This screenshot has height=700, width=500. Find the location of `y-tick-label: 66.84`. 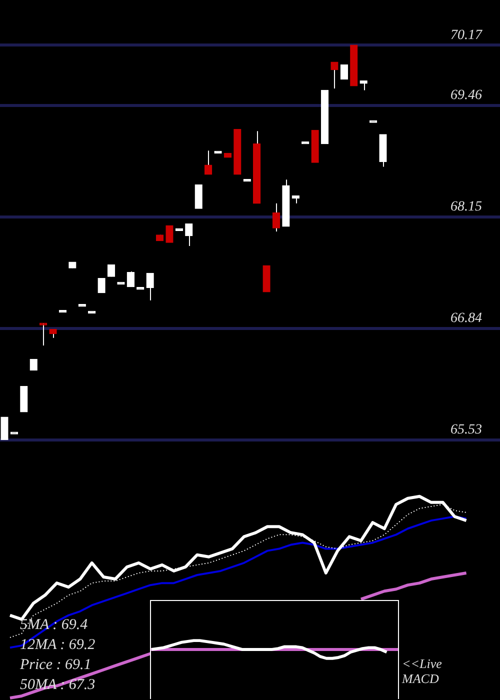

y-tick-label: 66.84 is located at coordinates (466, 318).